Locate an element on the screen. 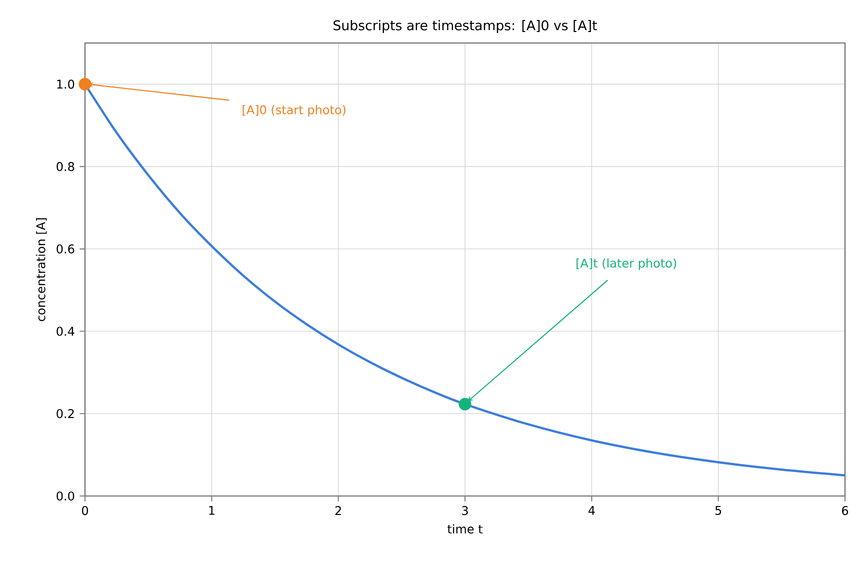 The height and width of the screenshot is (569, 864). y-tick-label: 0.8 is located at coordinates (65, 167).